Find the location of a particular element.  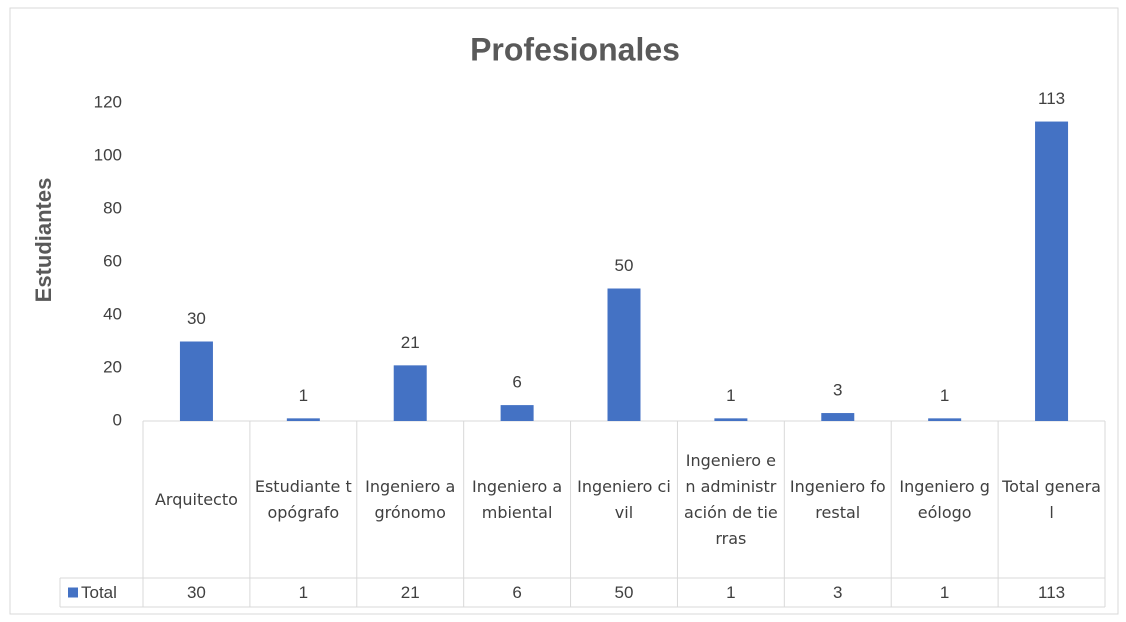

y-tick-label: 120 is located at coordinates (108, 101).